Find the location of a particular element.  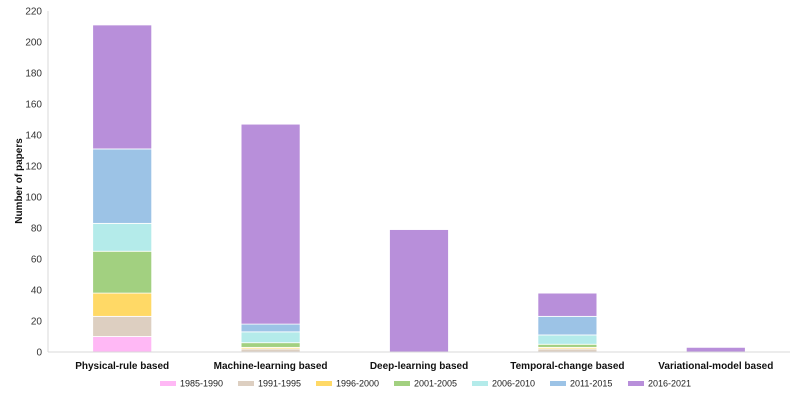

x-category-label: Machine-learning based is located at coordinates (271, 366).